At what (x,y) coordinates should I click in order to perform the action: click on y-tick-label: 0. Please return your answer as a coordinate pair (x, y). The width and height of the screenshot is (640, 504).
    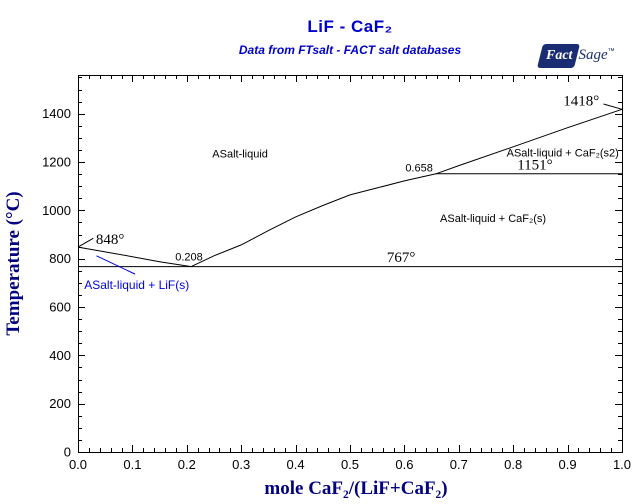
    Looking at the image, I should click on (67, 452).